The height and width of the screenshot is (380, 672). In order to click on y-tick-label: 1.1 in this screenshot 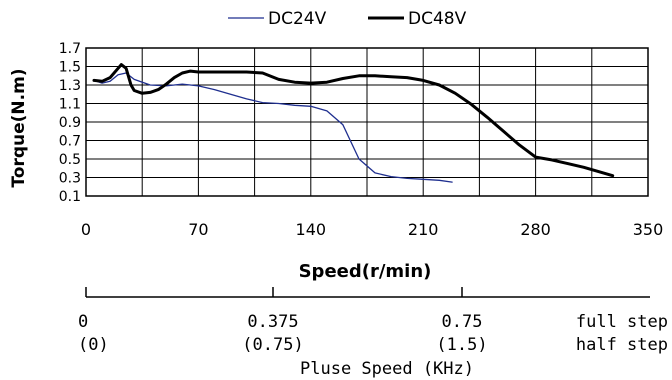, I will do `click(70, 105)`.